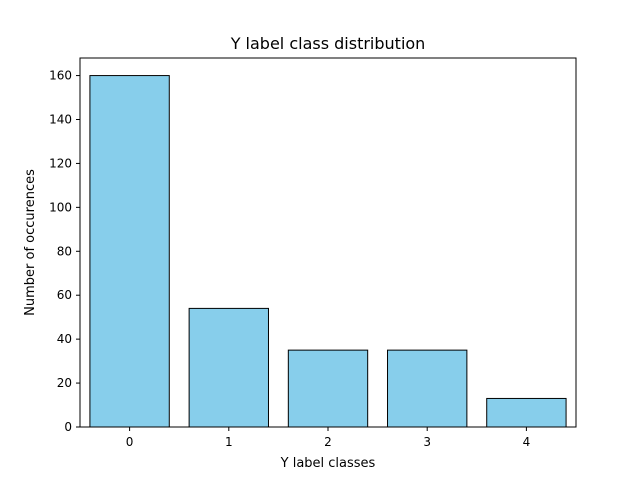 The width and height of the screenshot is (640, 480). What do you see at coordinates (130, 442) in the screenshot?
I see `x-tick-label: 0` at bounding box center [130, 442].